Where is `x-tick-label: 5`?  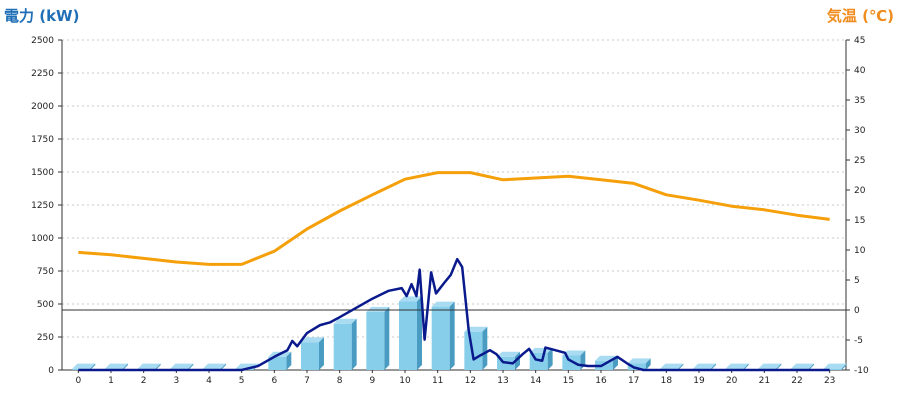 x-tick-label: 5 is located at coordinates (242, 381).